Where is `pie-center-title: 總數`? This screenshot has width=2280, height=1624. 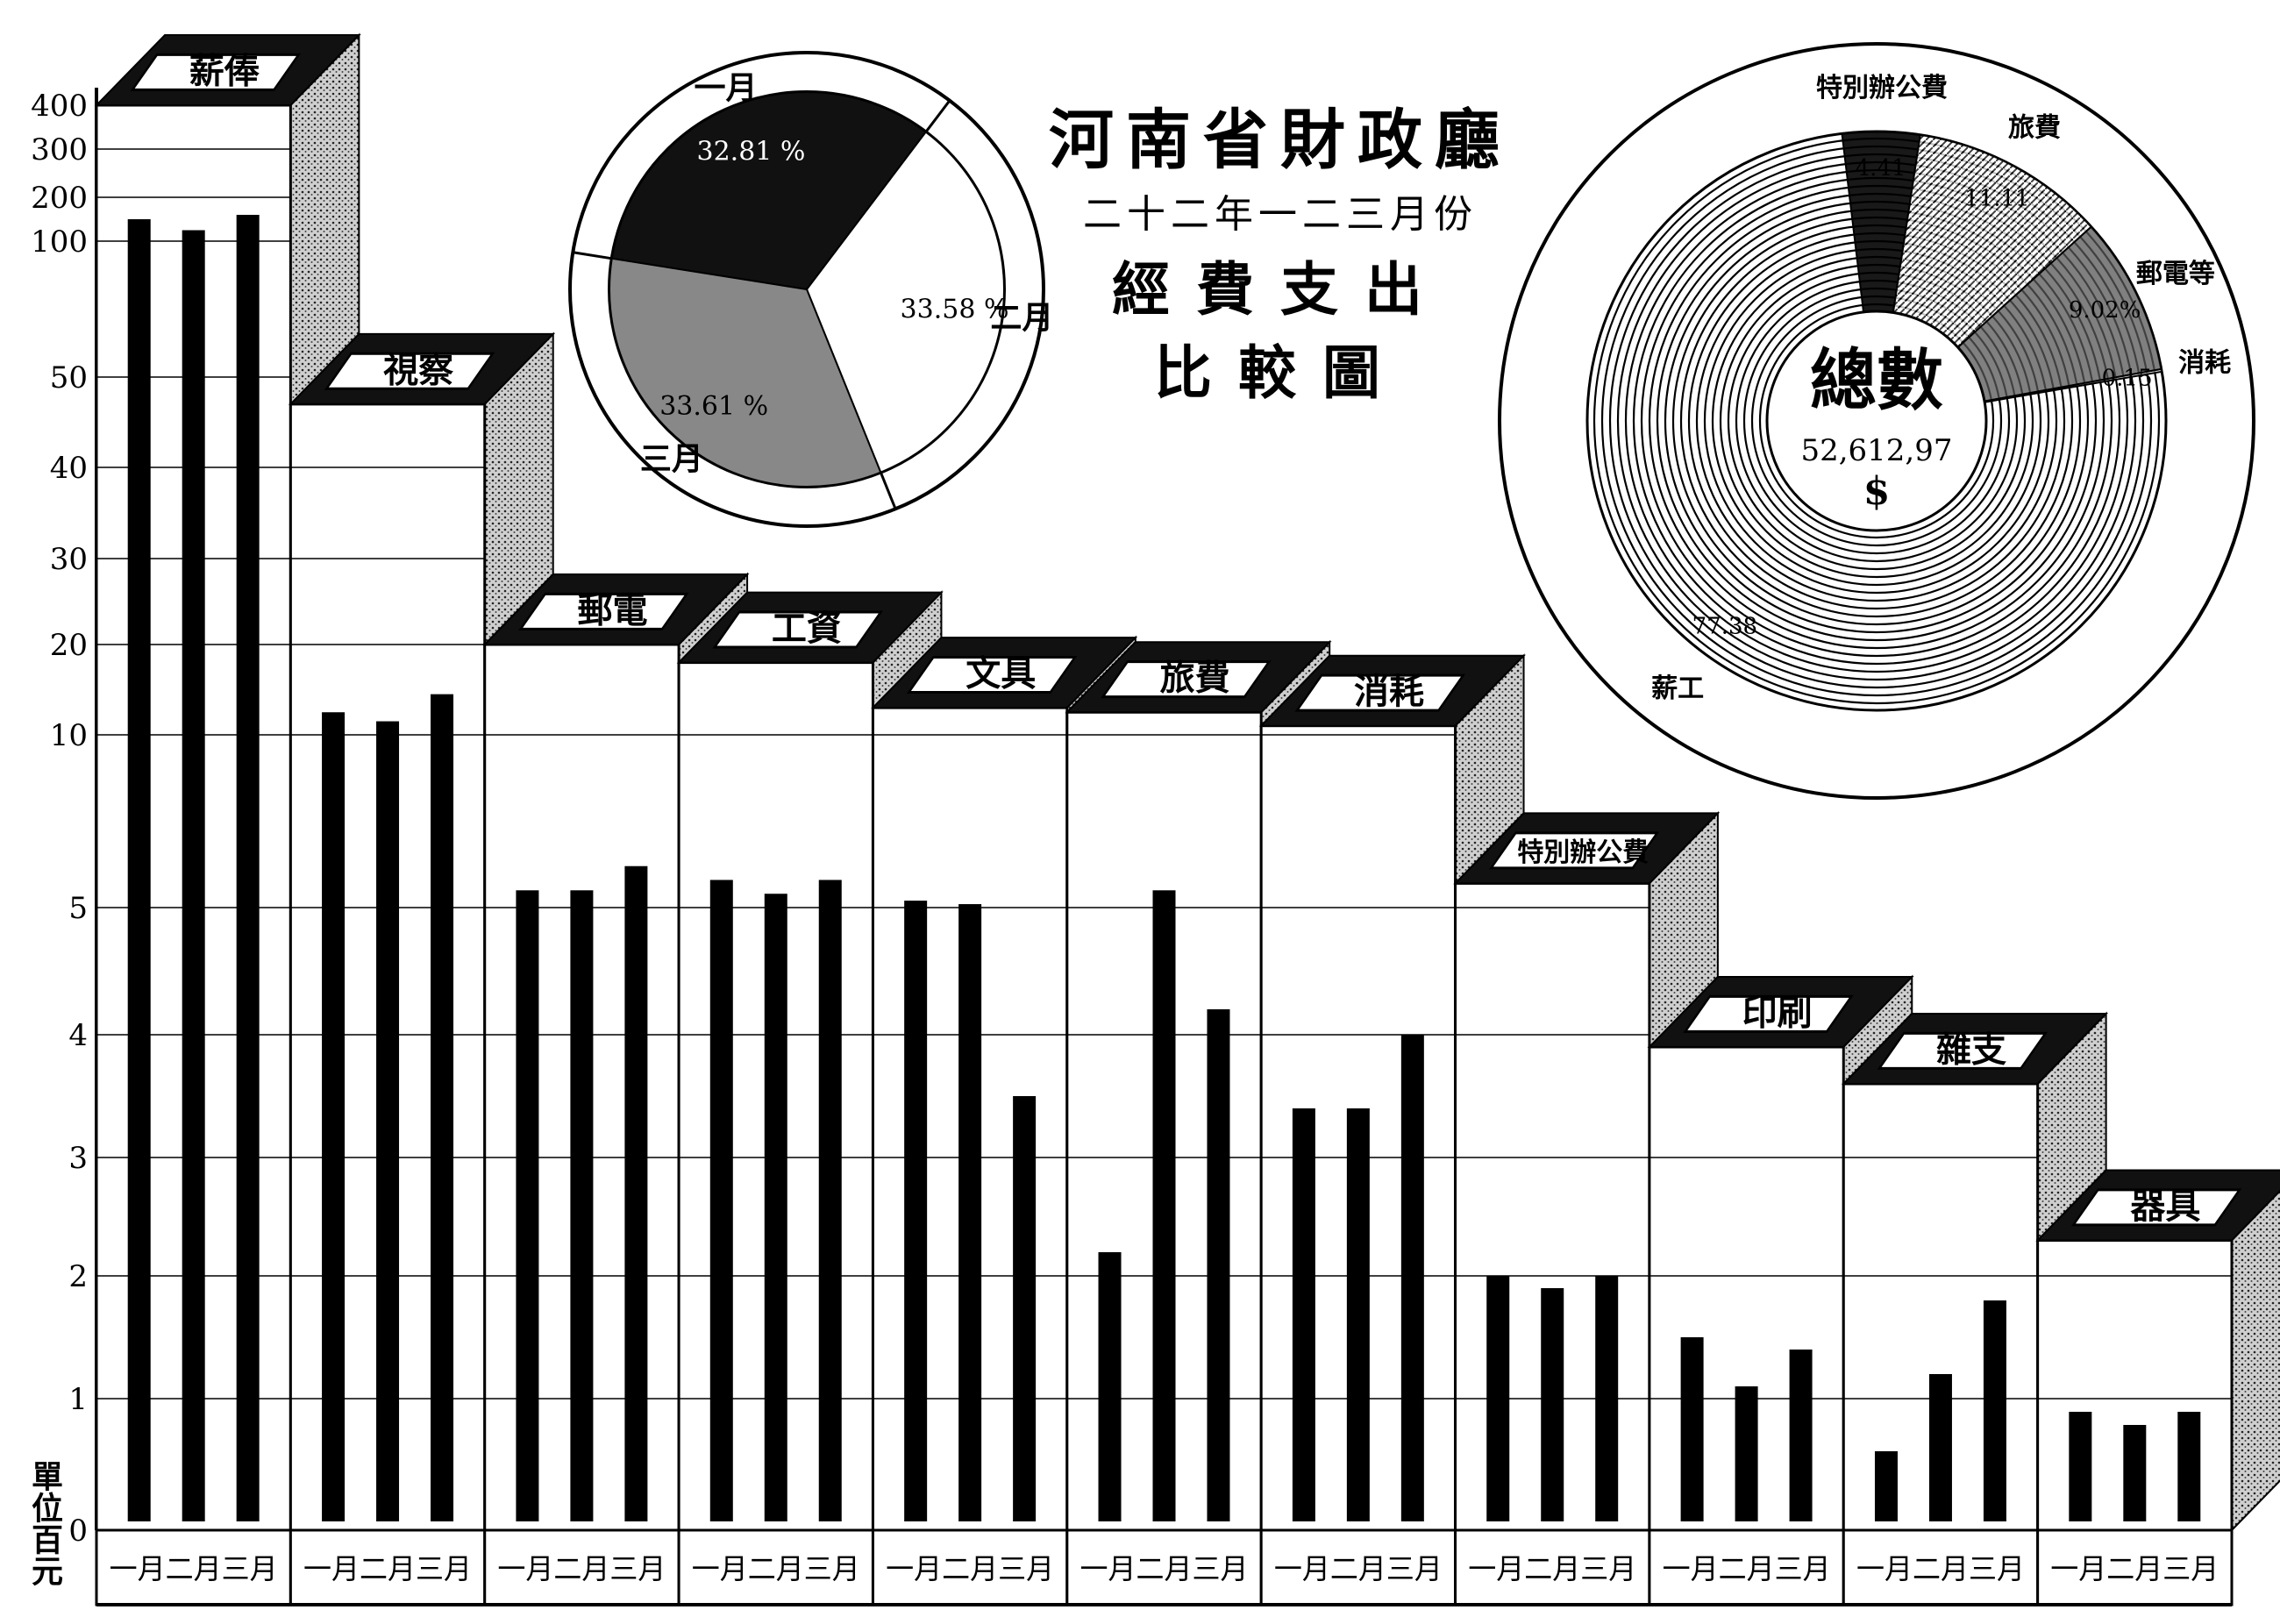
pie-center-title: 總數 is located at coordinates (1876, 380).